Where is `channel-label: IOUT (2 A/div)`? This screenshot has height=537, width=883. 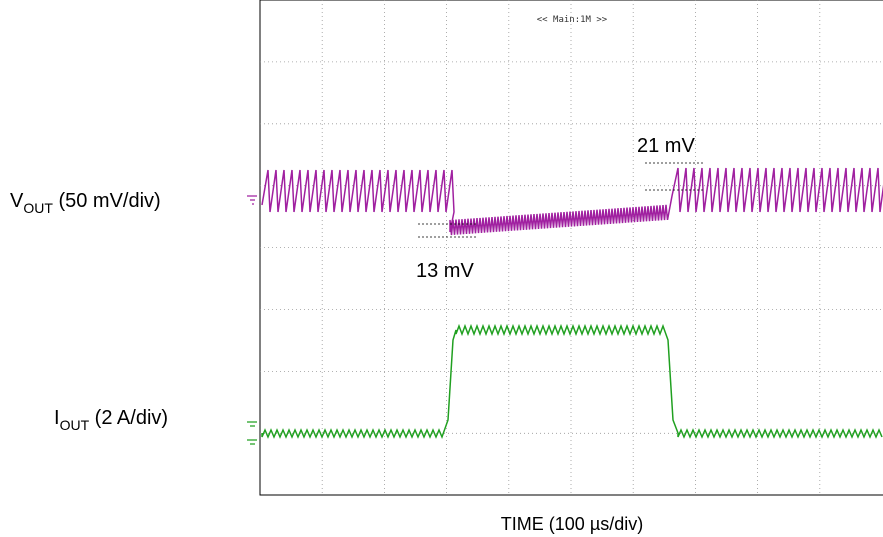
channel-label: IOUT (2 A/div) is located at coordinates (111, 420).